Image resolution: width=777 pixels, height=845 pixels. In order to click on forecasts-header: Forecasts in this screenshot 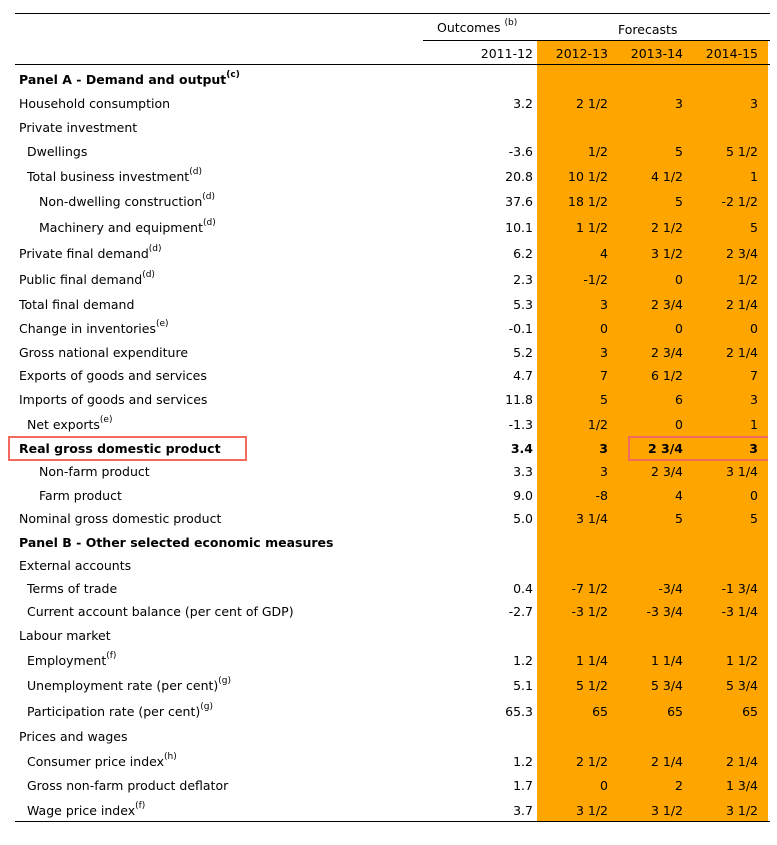, I will do `click(648, 29)`.